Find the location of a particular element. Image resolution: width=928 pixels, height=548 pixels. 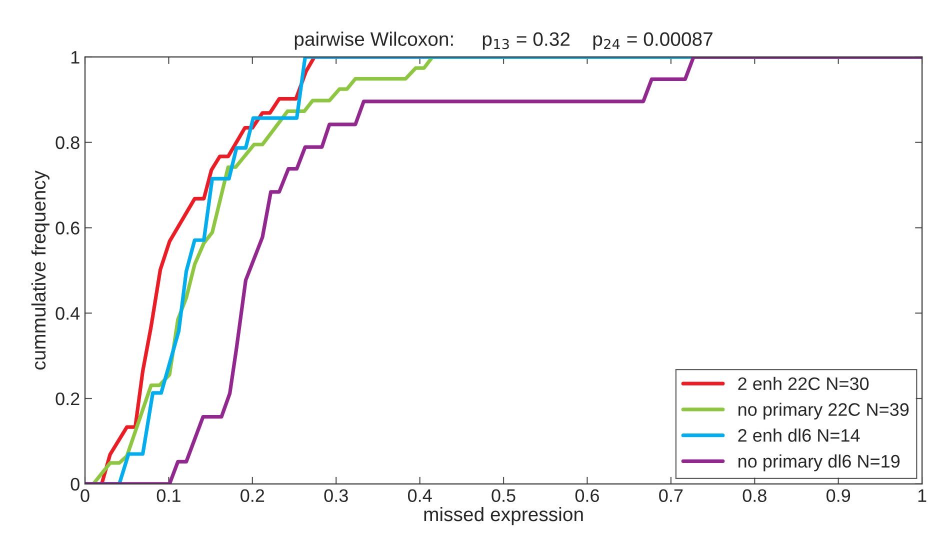

x-tick-label: 0.4 is located at coordinates (420, 495).